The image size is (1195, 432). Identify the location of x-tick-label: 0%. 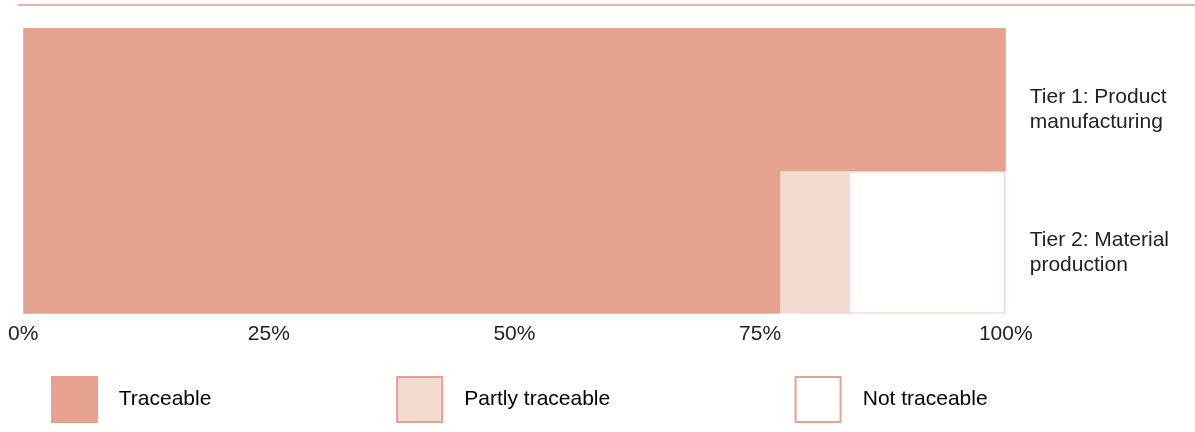
(23, 333).